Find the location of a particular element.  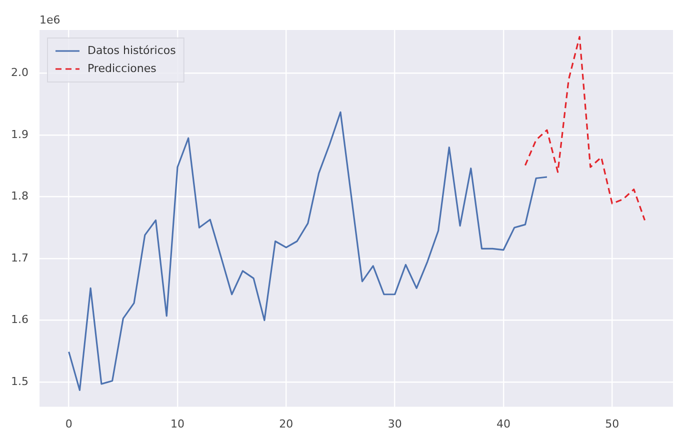

y-tick-label: 1.6 is located at coordinates (19, 319).